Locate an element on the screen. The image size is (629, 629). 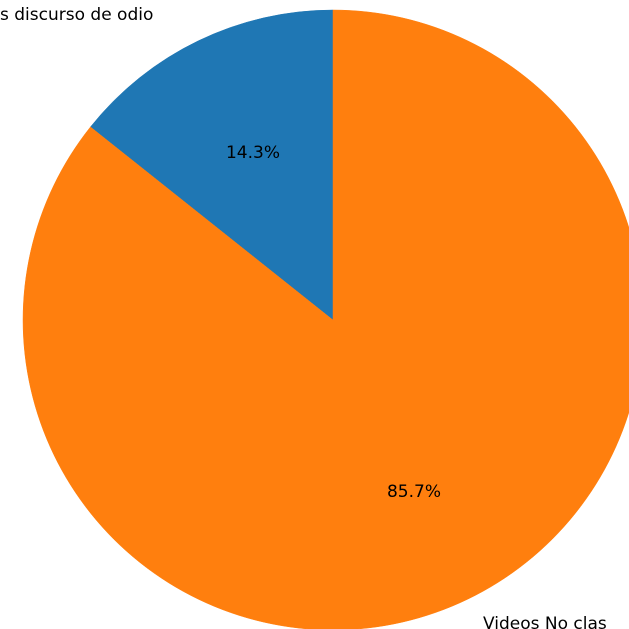
slice-pct-not-classified: 85.7% is located at coordinates (414, 492).